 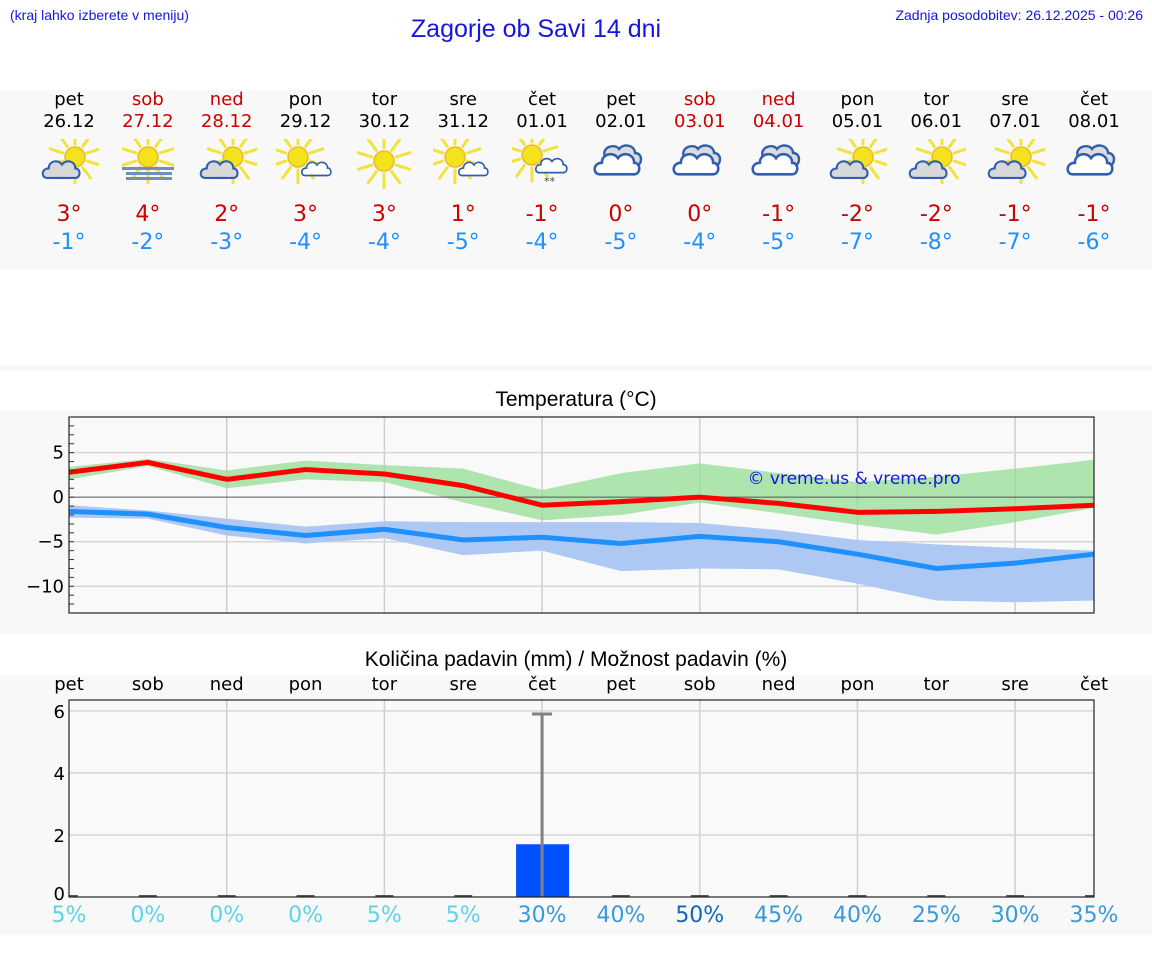 What do you see at coordinates (1015, 99) in the screenshot?
I see `day-name: sre` at bounding box center [1015, 99].